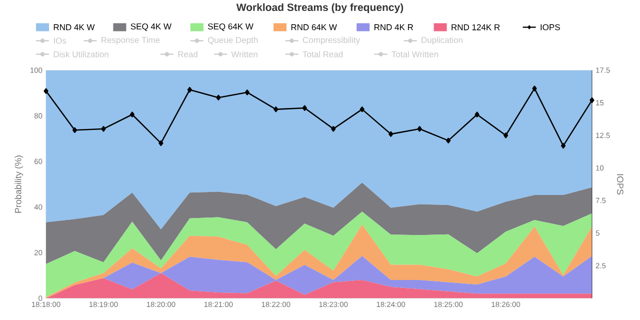 The height and width of the screenshot is (320, 640). What do you see at coordinates (415, 54) in the screenshot?
I see `legend-label: Total Written` at bounding box center [415, 54].